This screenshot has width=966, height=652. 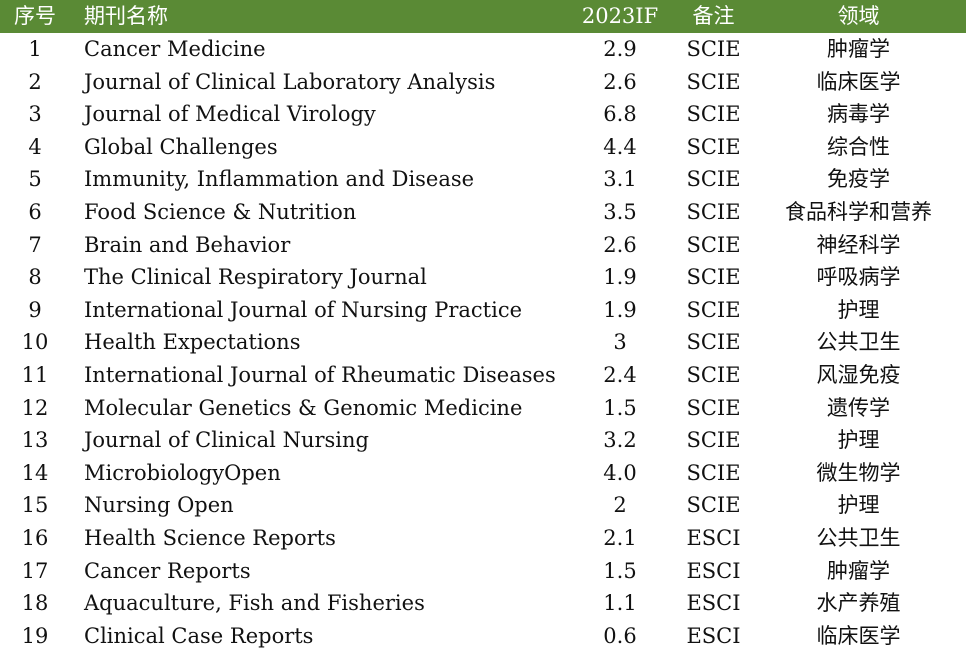 I want to click on research-field: 水产养殖, so click(x=858, y=603).